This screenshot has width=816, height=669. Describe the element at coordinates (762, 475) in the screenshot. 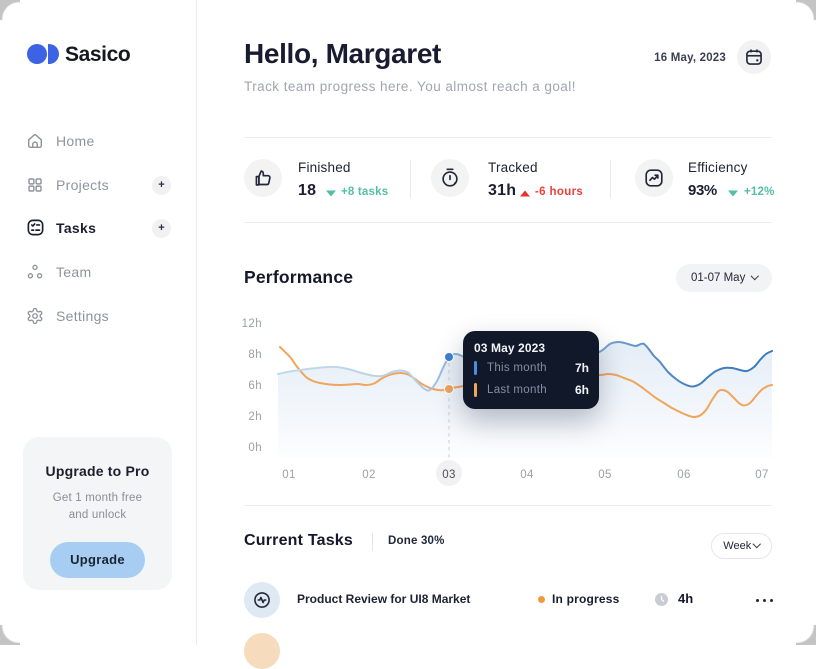

I see `svg-text: 07` at that location.